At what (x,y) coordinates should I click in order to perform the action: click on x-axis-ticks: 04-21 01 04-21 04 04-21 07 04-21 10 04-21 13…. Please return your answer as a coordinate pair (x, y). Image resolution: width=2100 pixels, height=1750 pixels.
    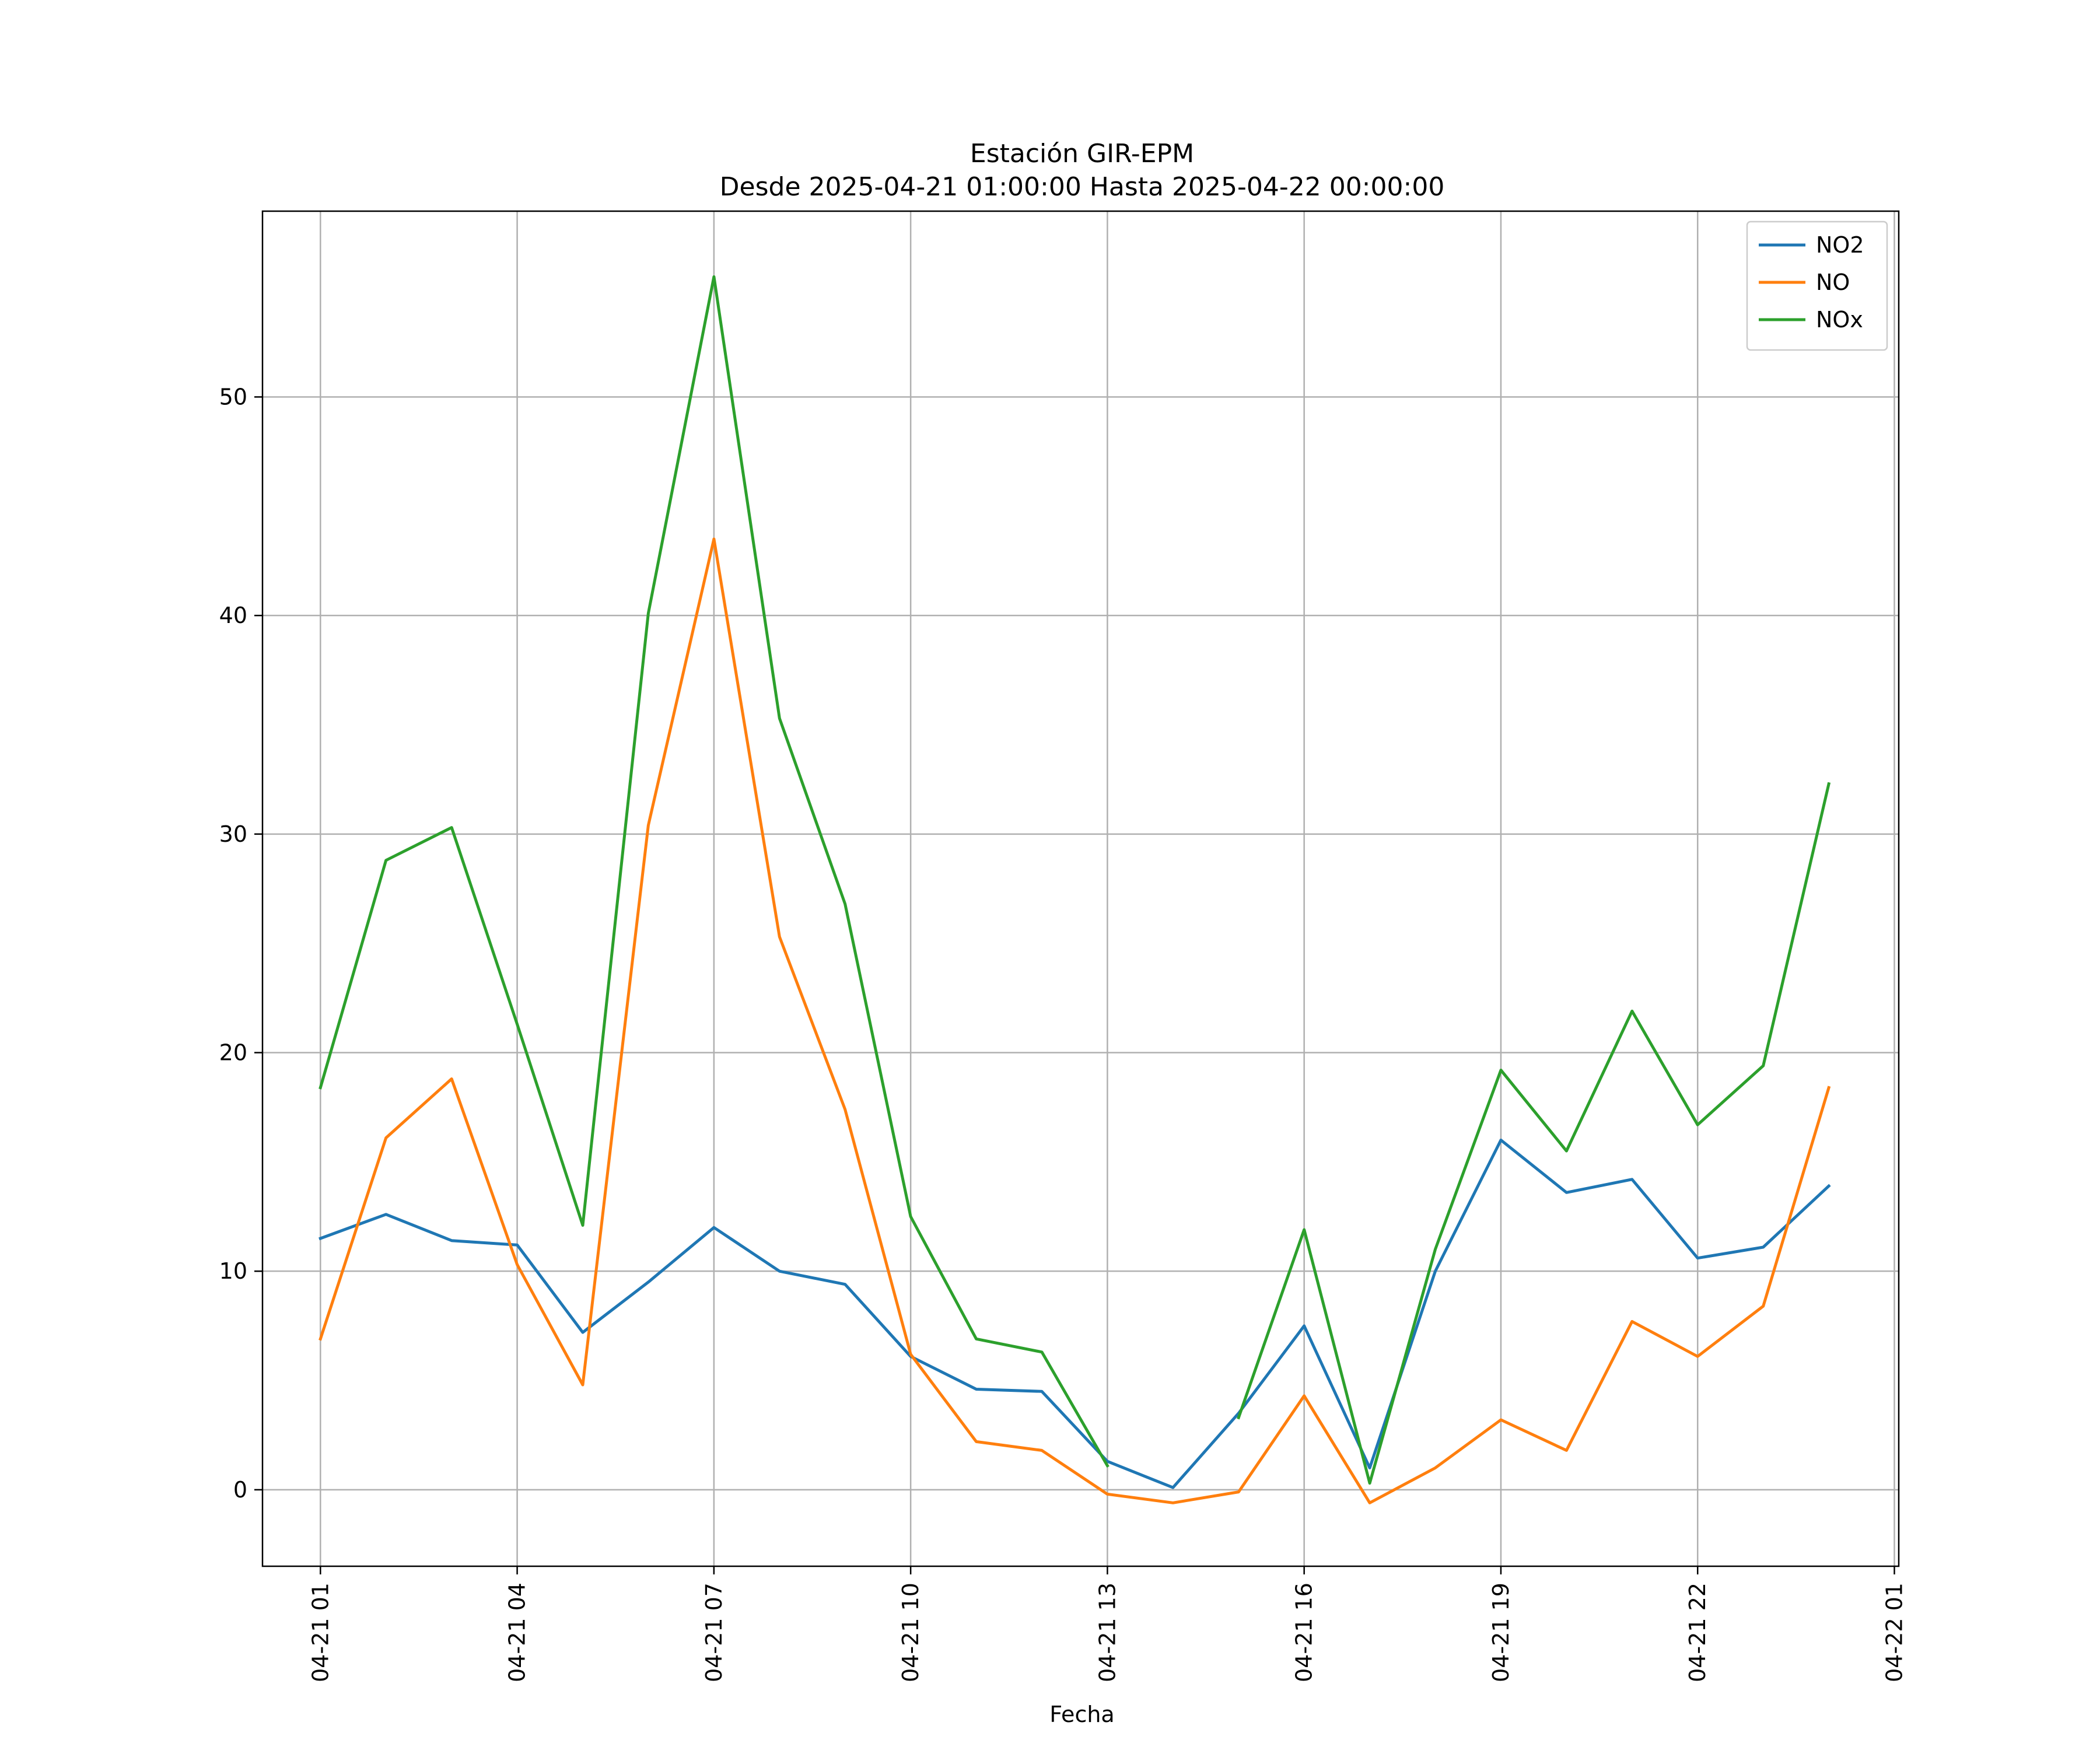
    Looking at the image, I should click on (1107, 1624).